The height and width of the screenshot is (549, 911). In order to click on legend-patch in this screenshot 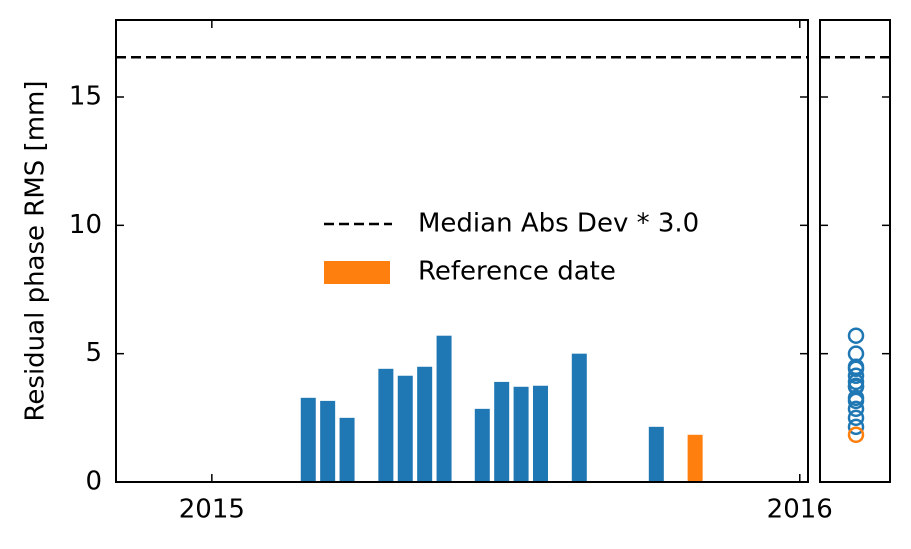, I will do `click(357, 272)`.